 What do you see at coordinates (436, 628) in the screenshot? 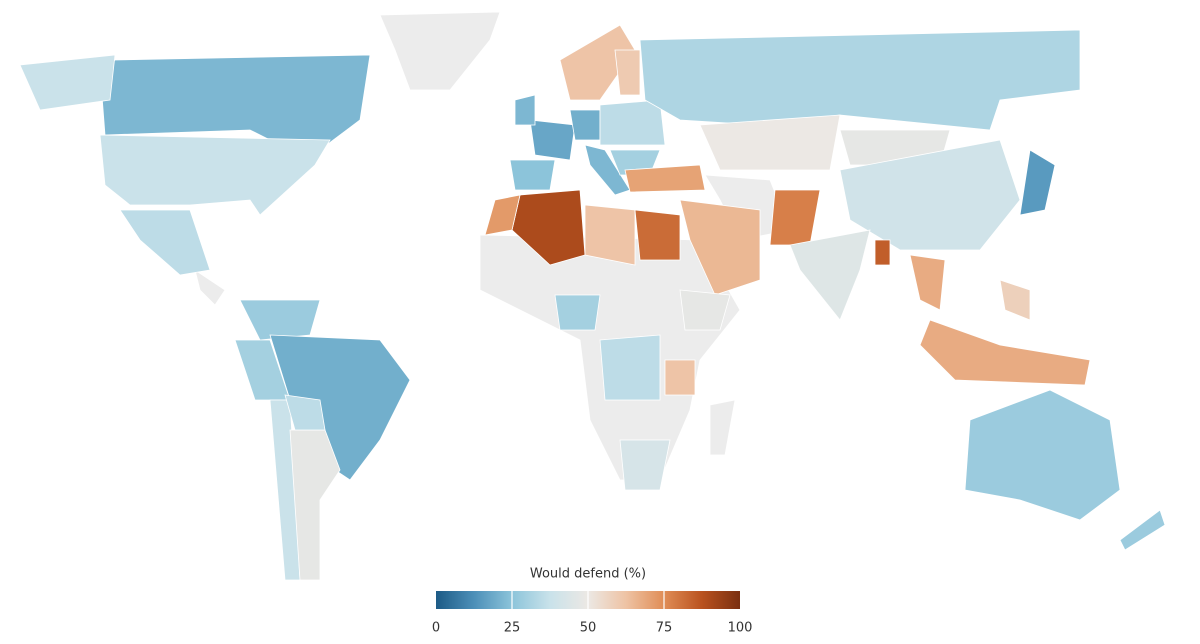
I see `legend-tick-label: 0` at bounding box center [436, 628].